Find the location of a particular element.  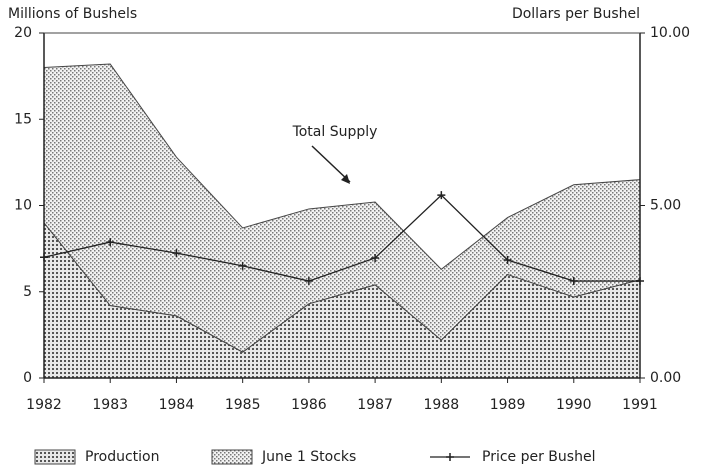

x-tick-label: 1982 is located at coordinates (44, 405).